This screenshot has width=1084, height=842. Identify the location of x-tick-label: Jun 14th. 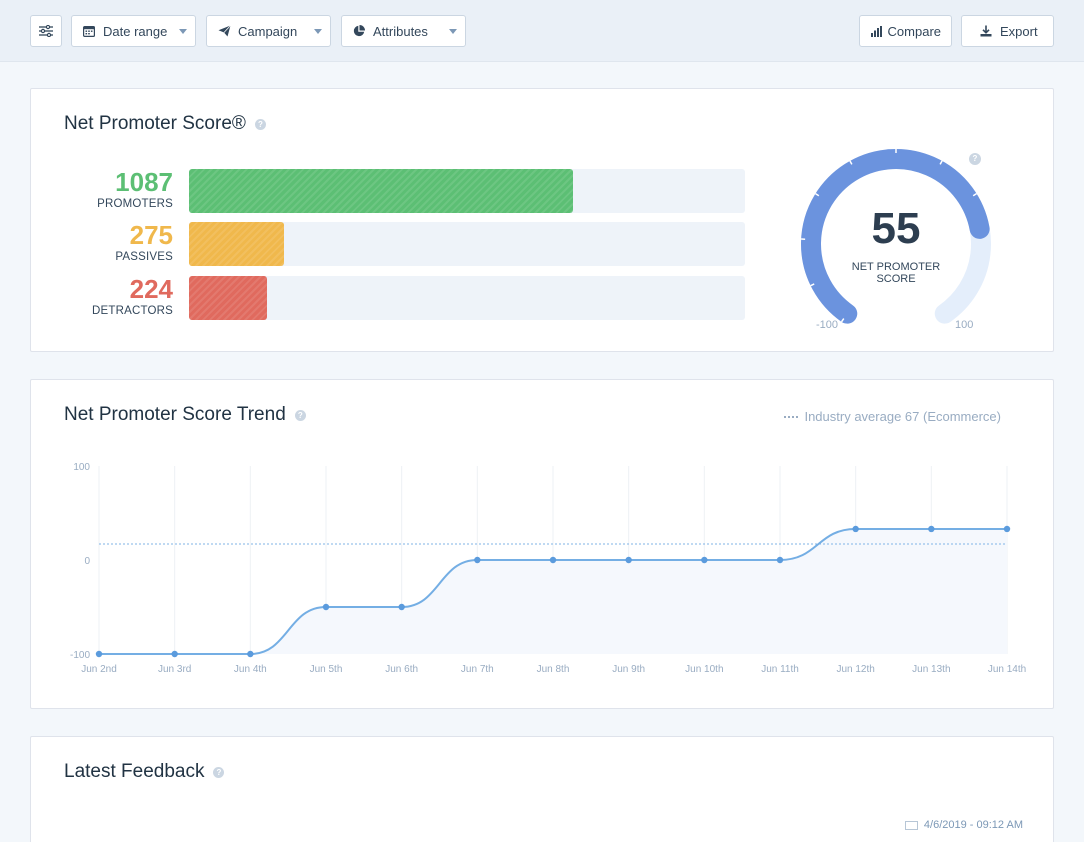
(1007, 669).